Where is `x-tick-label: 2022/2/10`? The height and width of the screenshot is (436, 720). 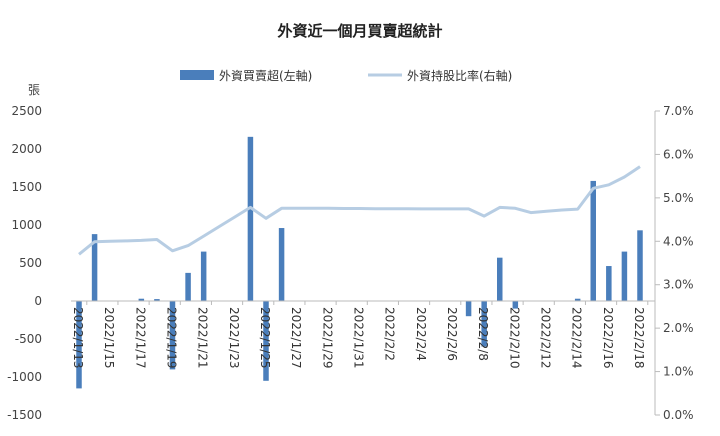 x-tick-label: 2022/2/10 is located at coordinates (514, 338).